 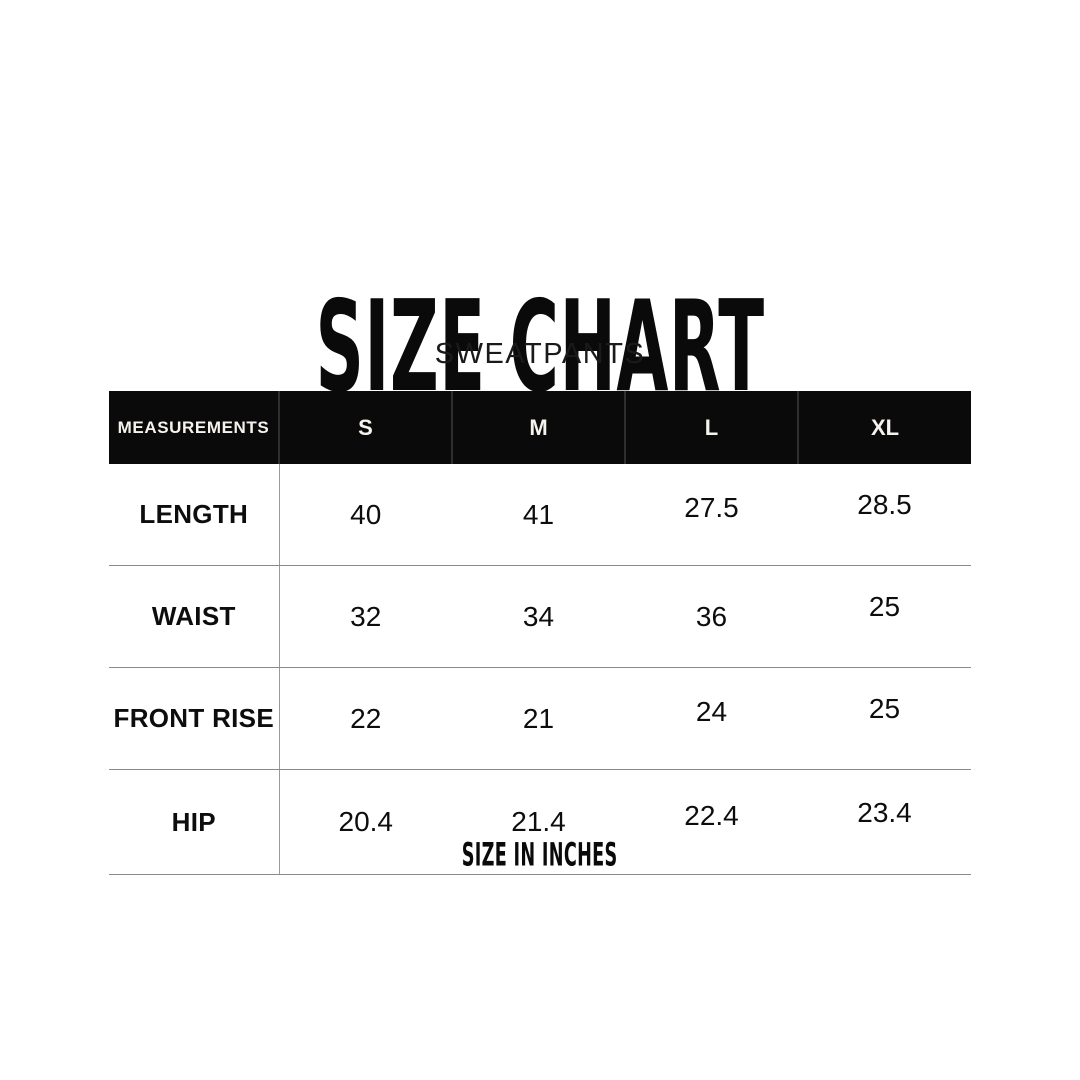 What do you see at coordinates (711, 515) in the screenshot?
I see `size-value-cell: 27.5` at bounding box center [711, 515].